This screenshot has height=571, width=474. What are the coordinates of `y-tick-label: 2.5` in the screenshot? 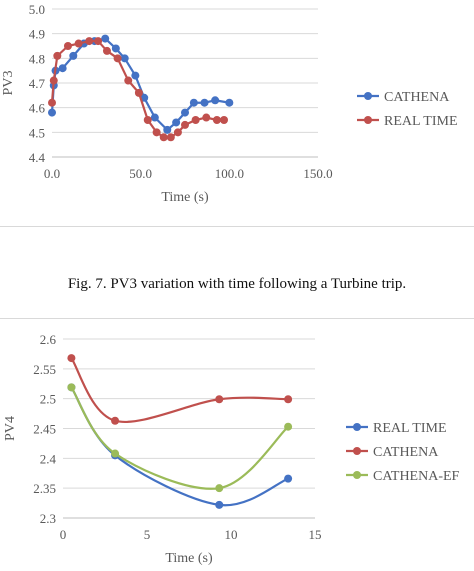 It's located at (48, 399).